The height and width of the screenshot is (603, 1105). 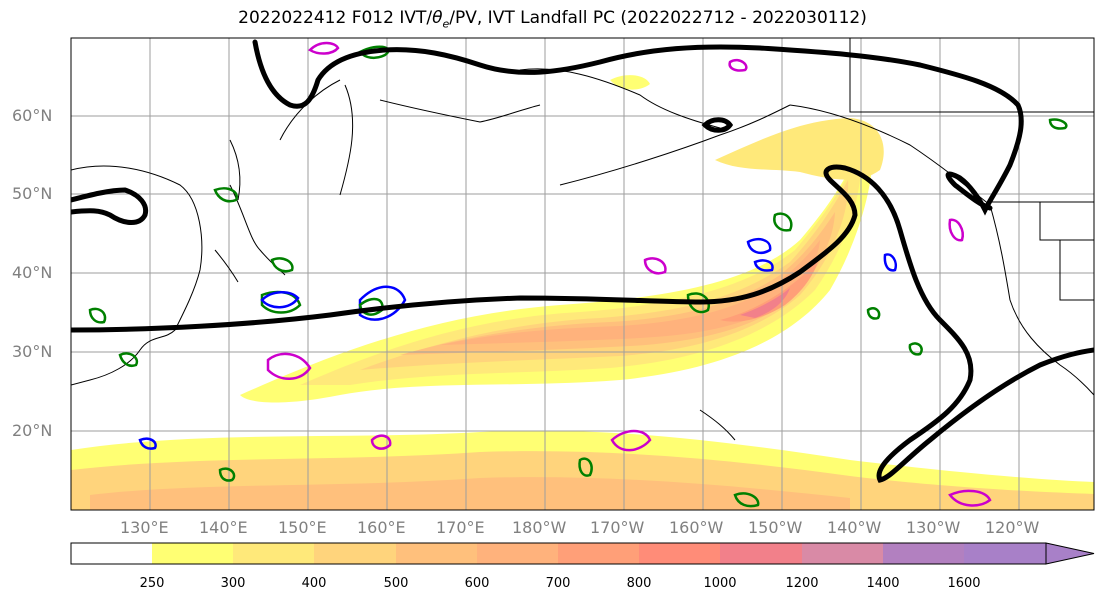 I want to click on colorbar, so click(x=582, y=553).